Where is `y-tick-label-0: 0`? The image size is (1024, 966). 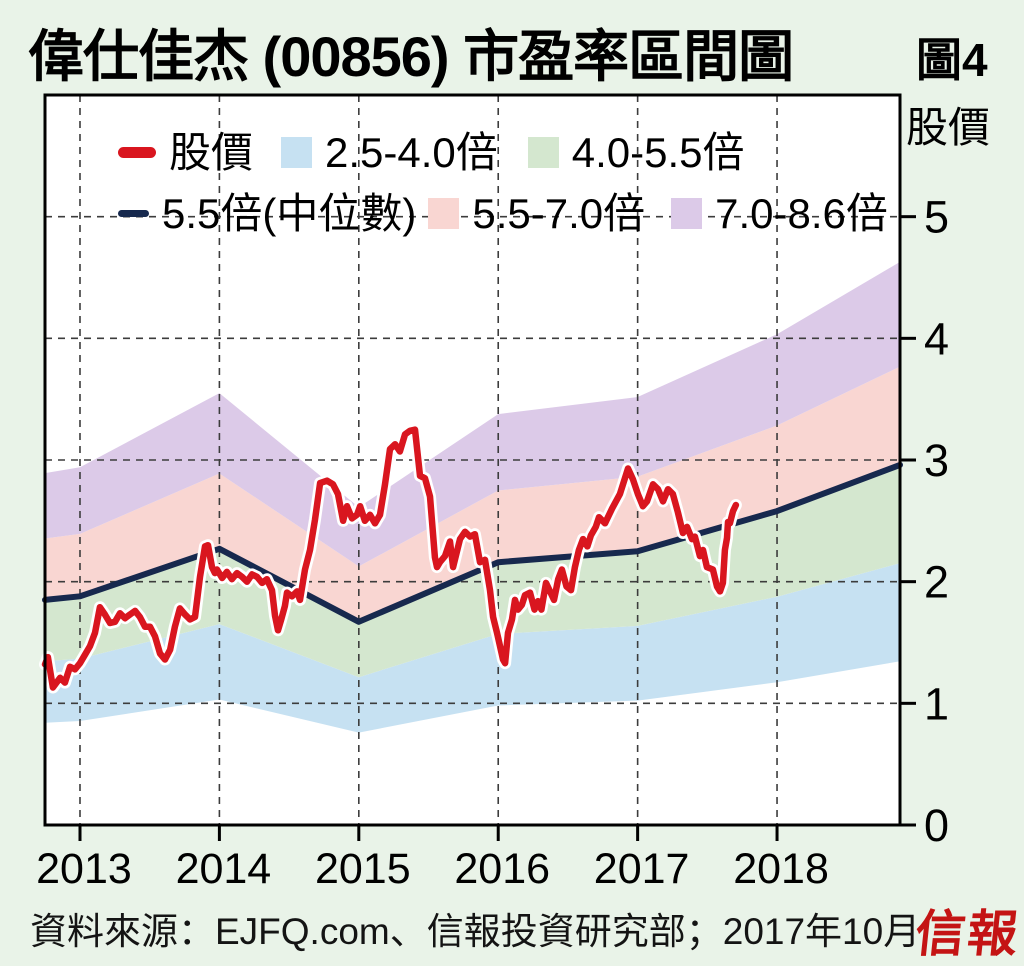
y-tick-label-0: 0 is located at coordinates (936, 825).